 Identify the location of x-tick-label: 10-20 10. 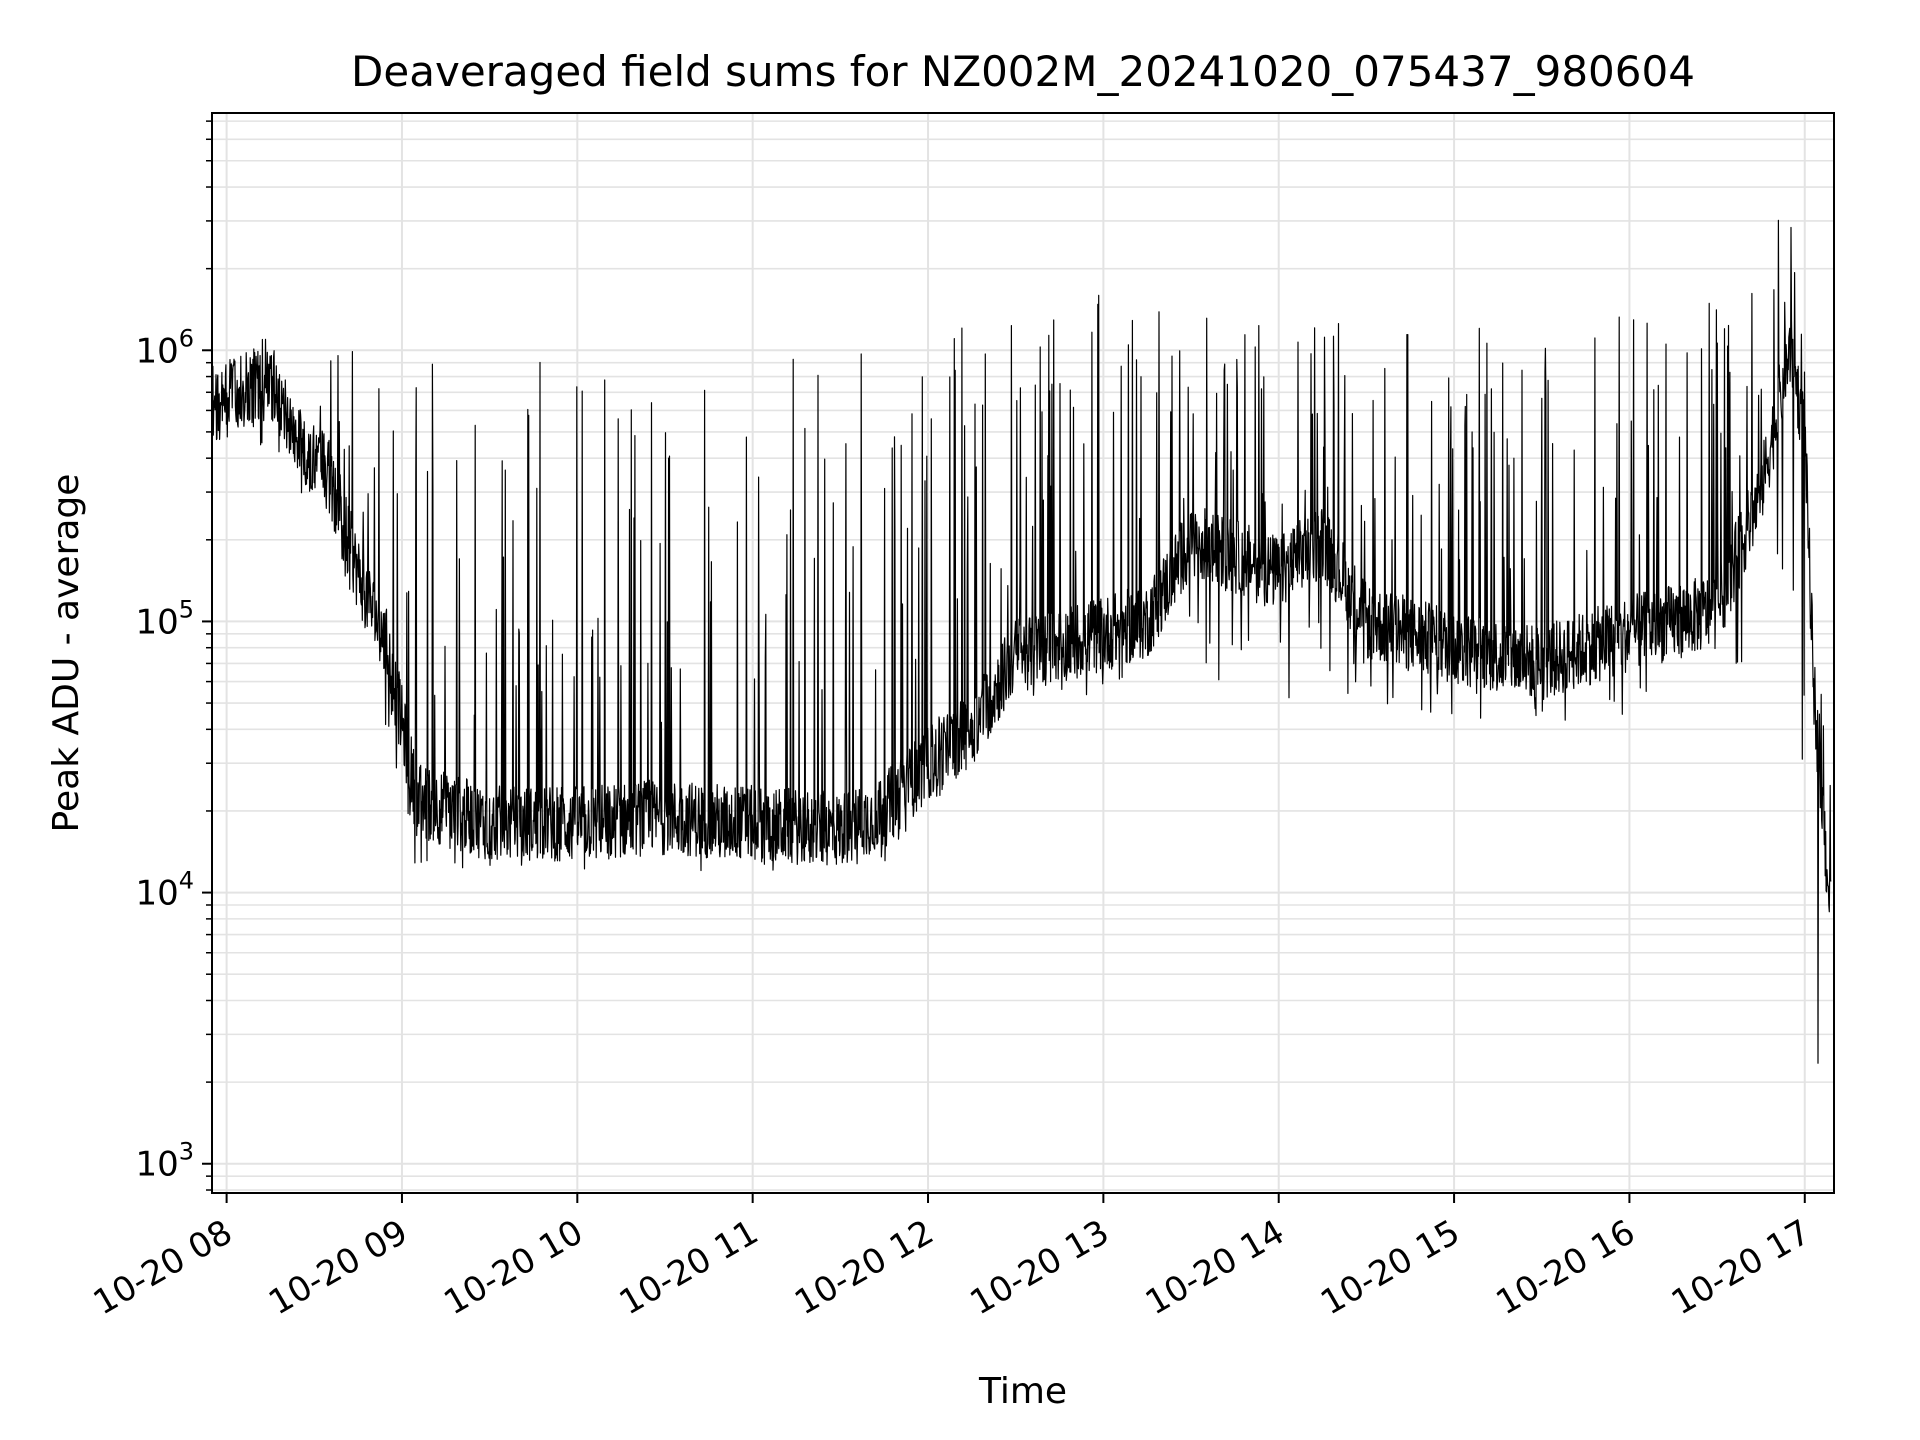
(513, 1267).